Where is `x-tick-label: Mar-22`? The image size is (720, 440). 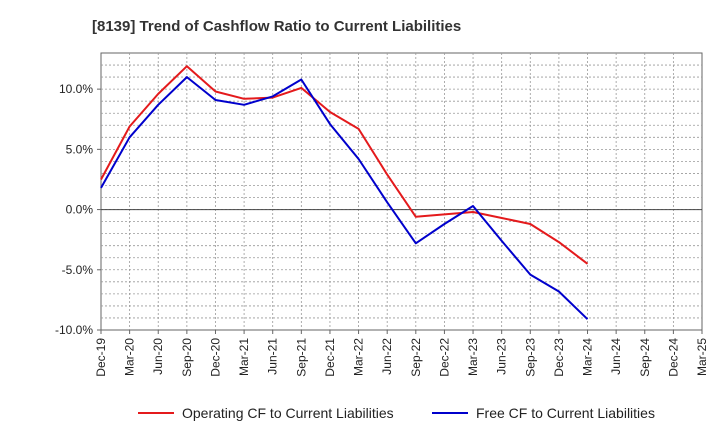
x-tick-label: Mar-22 is located at coordinates (359, 357).